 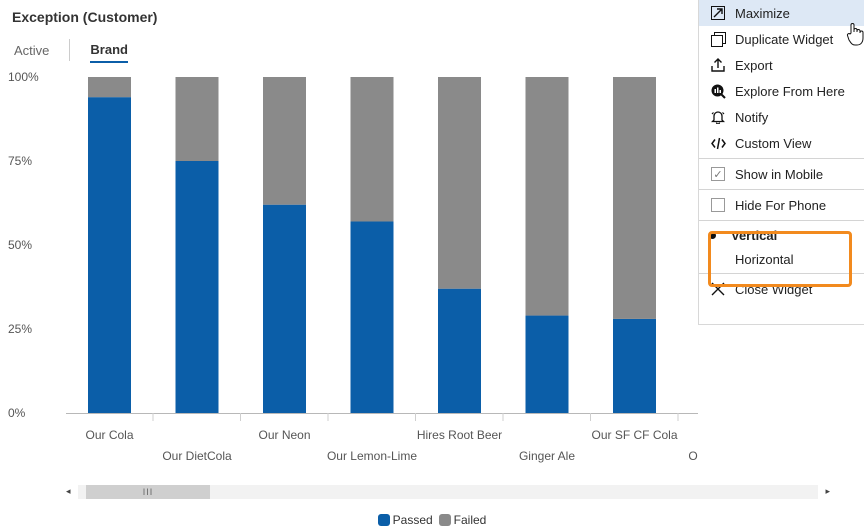 I want to click on duplicate-icon, so click(x=718, y=39).